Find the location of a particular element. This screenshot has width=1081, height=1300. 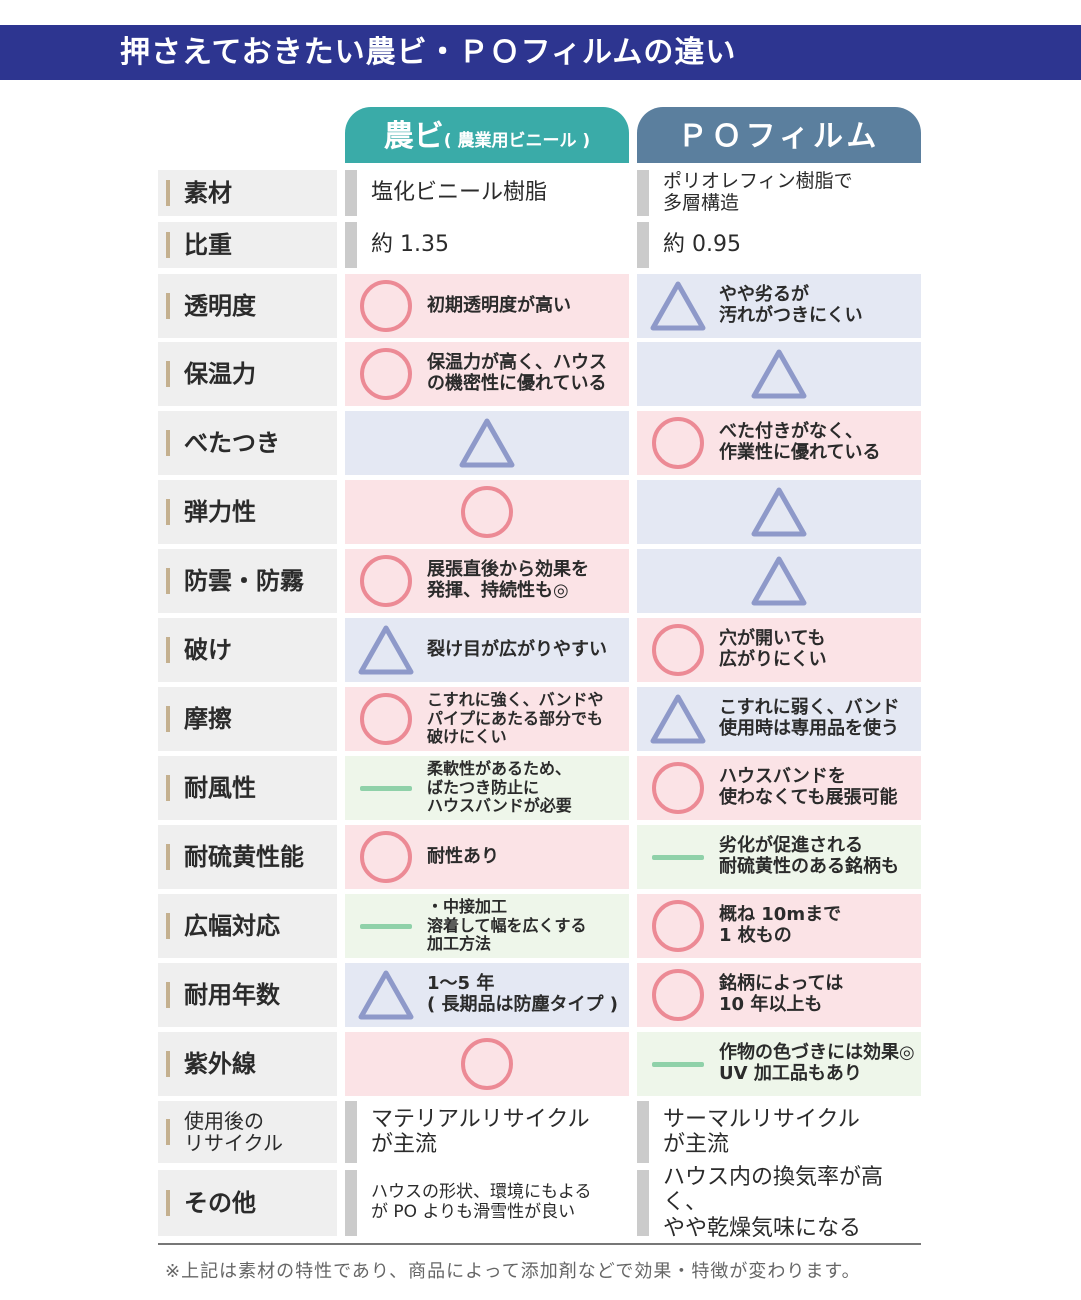

column-header-noubi: 農ビ( 農業用ビニール ) is located at coordinates (487, 135).